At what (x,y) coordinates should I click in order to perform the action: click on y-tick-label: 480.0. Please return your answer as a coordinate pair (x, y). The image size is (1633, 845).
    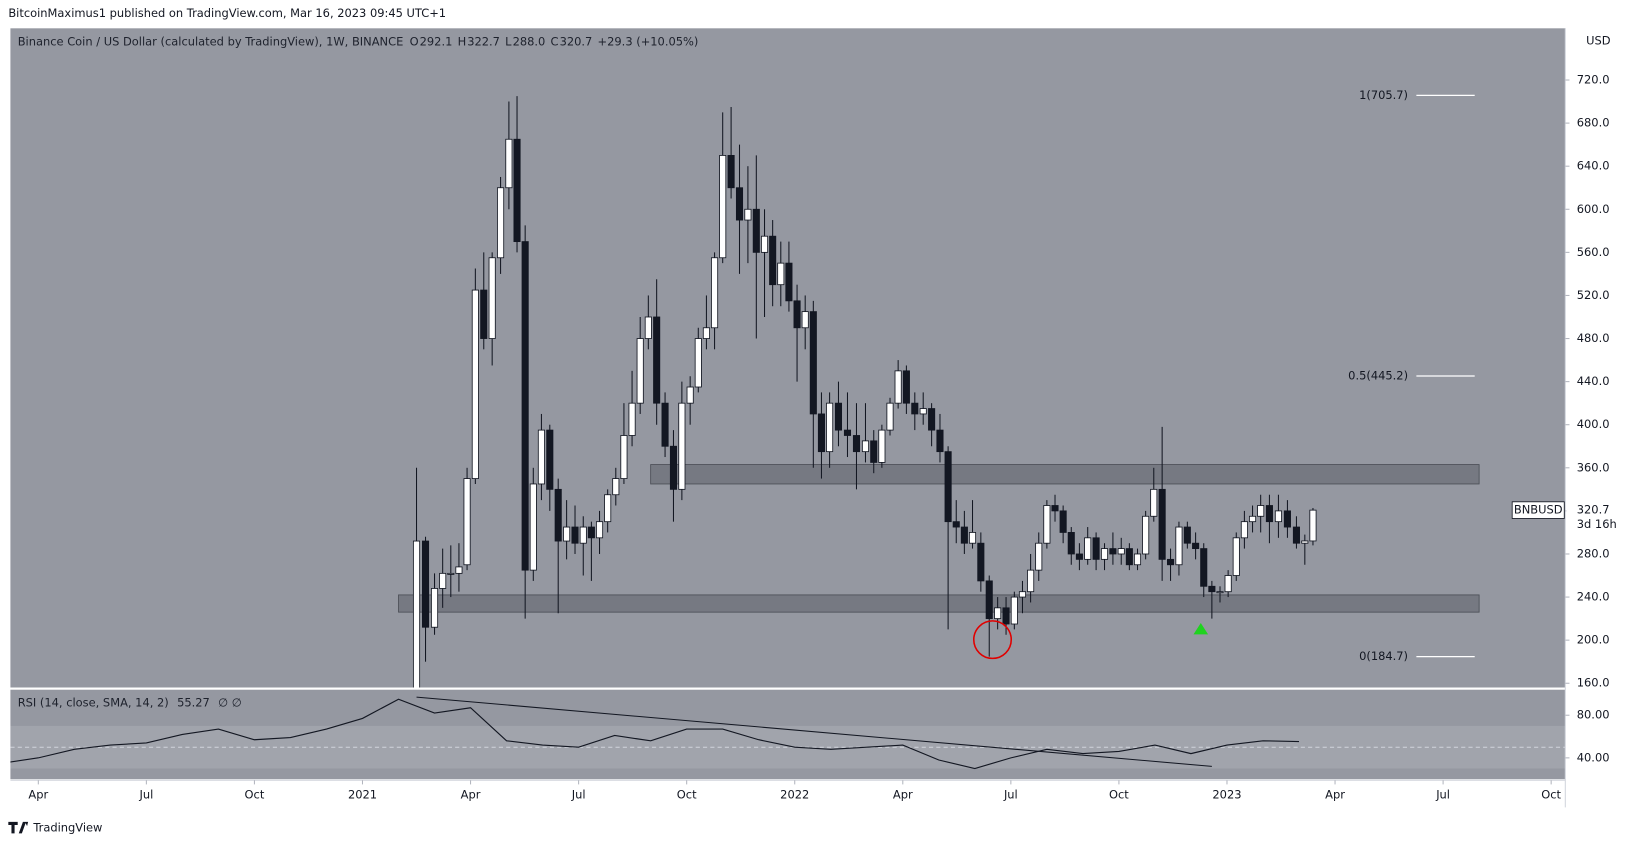
    Looking at the image, I should click on (1593, 338).